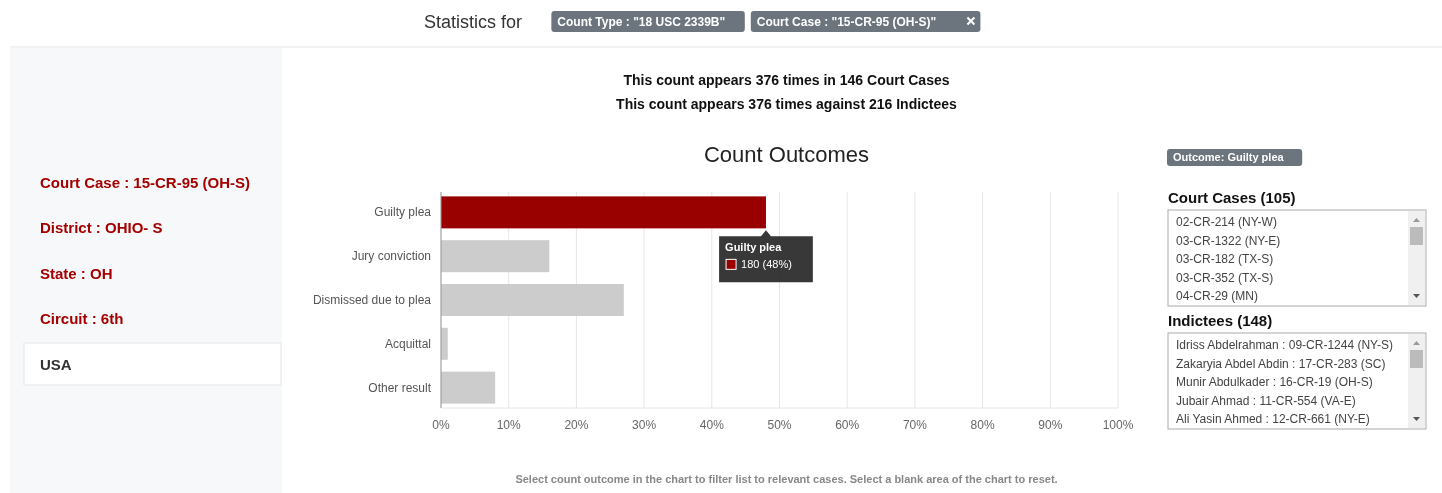  I want to click on text: Munir Abdulkader : 16-CR-19 (OH-S), so click(1274, 382).